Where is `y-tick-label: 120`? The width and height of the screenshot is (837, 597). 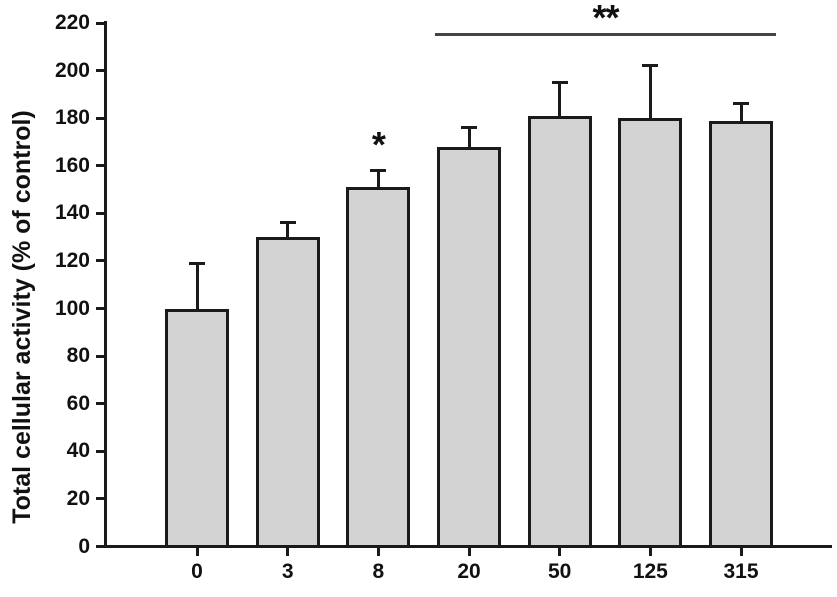 y-tick-label: 120 is located at coordinates (72, 260).